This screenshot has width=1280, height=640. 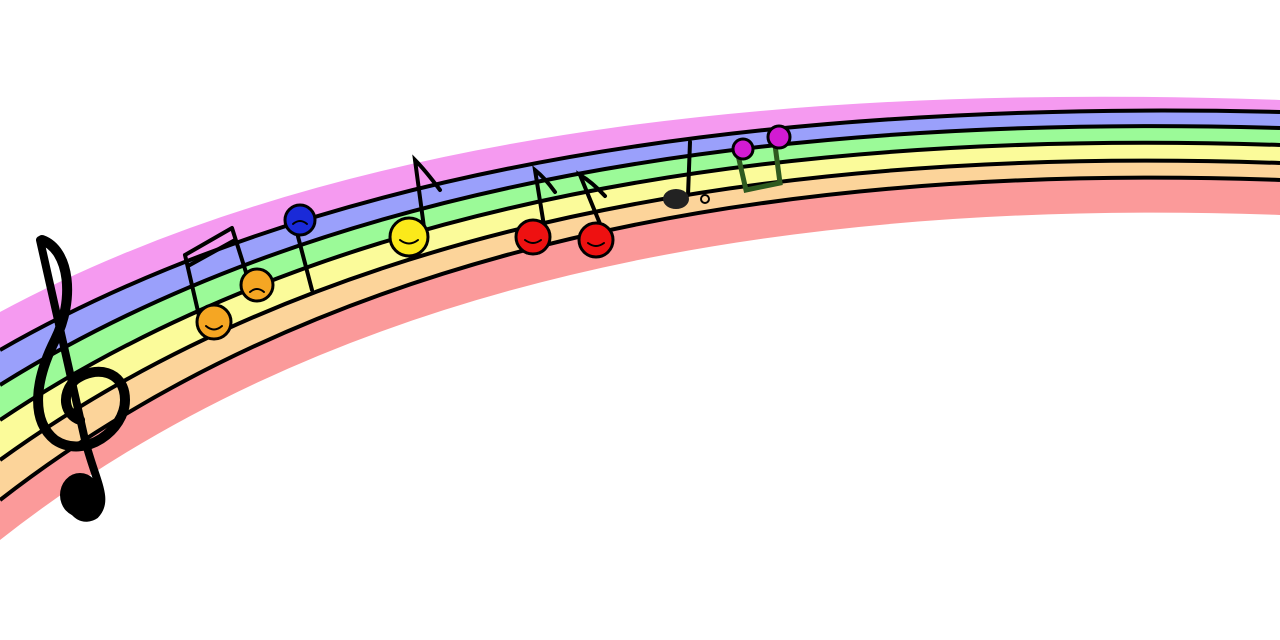 I want to click on treble-clef, so click(x=82, y=378).